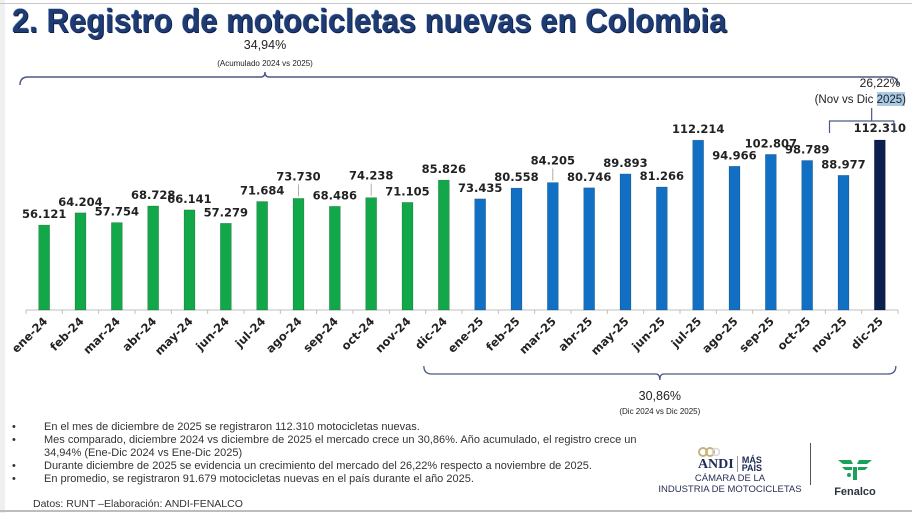 This screenshot has height=513, width=912. What do you see at coordinates (189, 199) in the screenshot?
I see `data-label-may-24: 66.141` at bounding box center [189, 199].